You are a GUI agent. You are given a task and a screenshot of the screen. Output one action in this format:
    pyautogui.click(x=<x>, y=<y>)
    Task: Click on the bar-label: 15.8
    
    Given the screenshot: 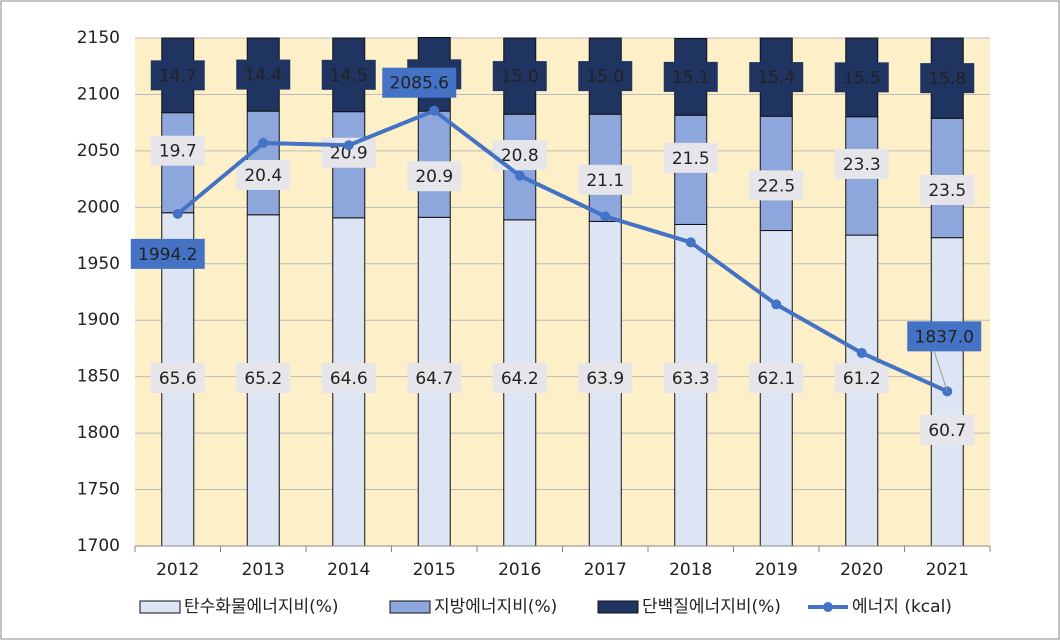 What is the action you would take?
    pyautogui.click(x=947, y=79)
    